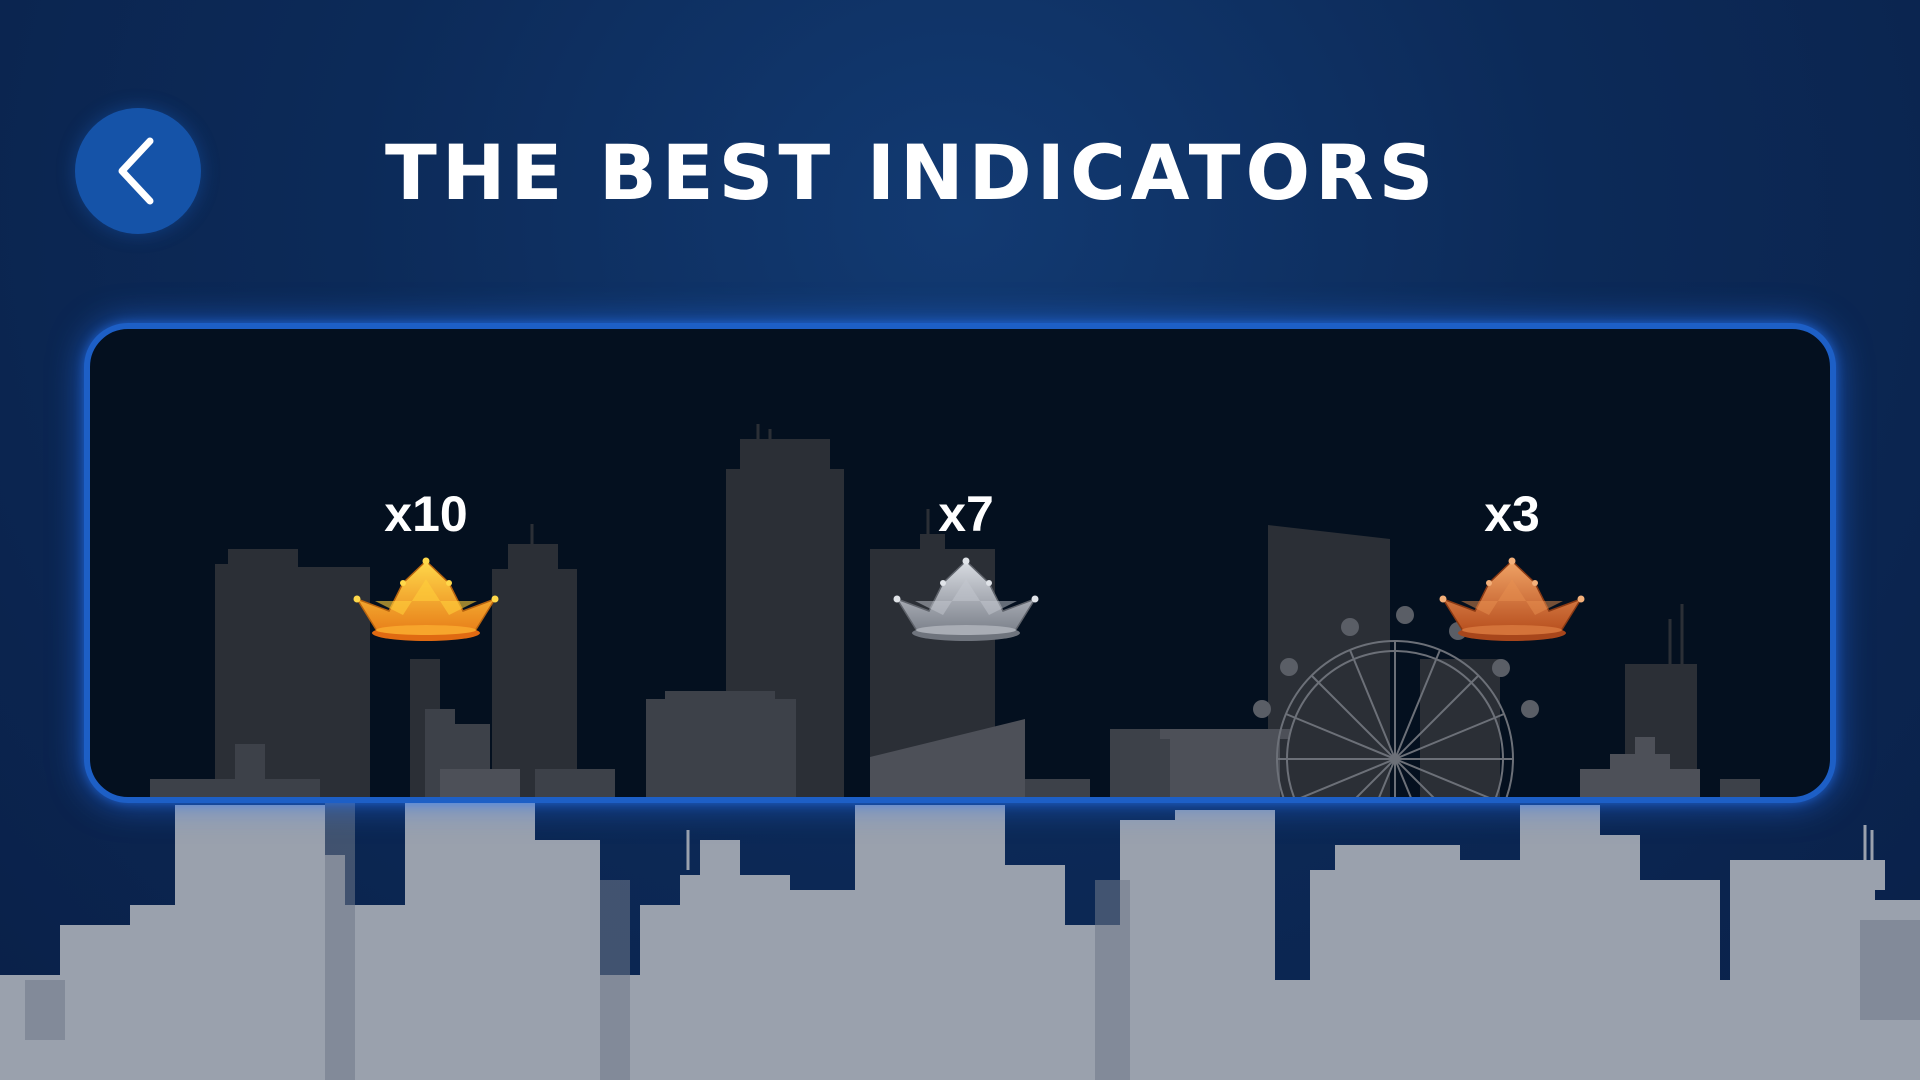  Describe the element at coordinates (426, 599) in the screenshot. I see `crown-gold-icon` at that location.